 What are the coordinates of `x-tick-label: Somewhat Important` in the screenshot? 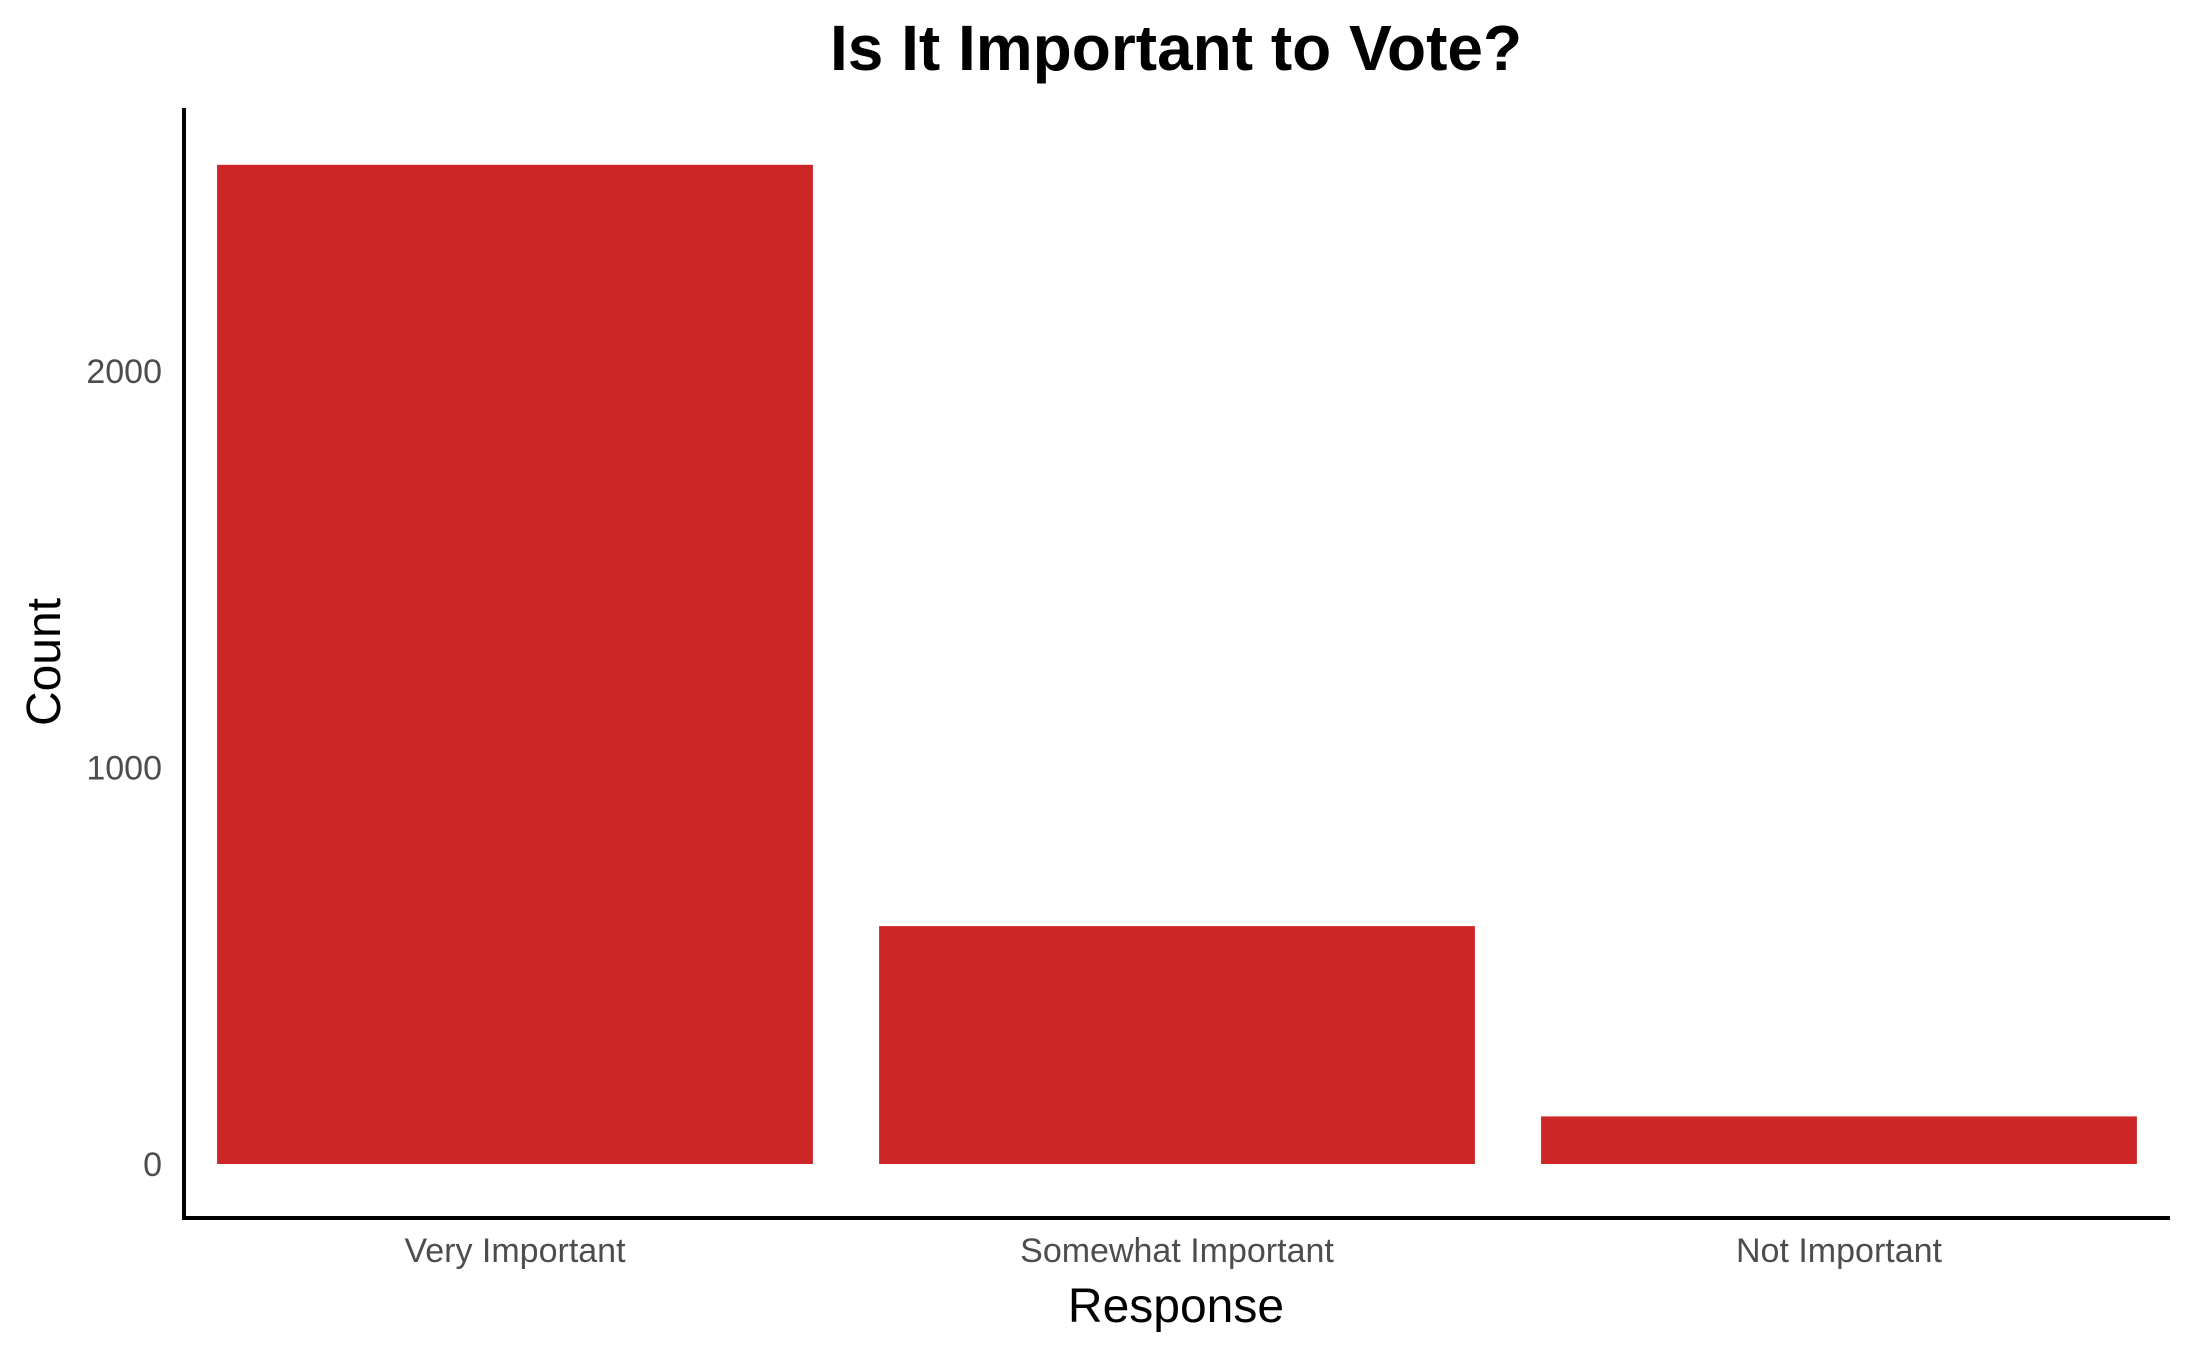 It's located at (1177, 1251).